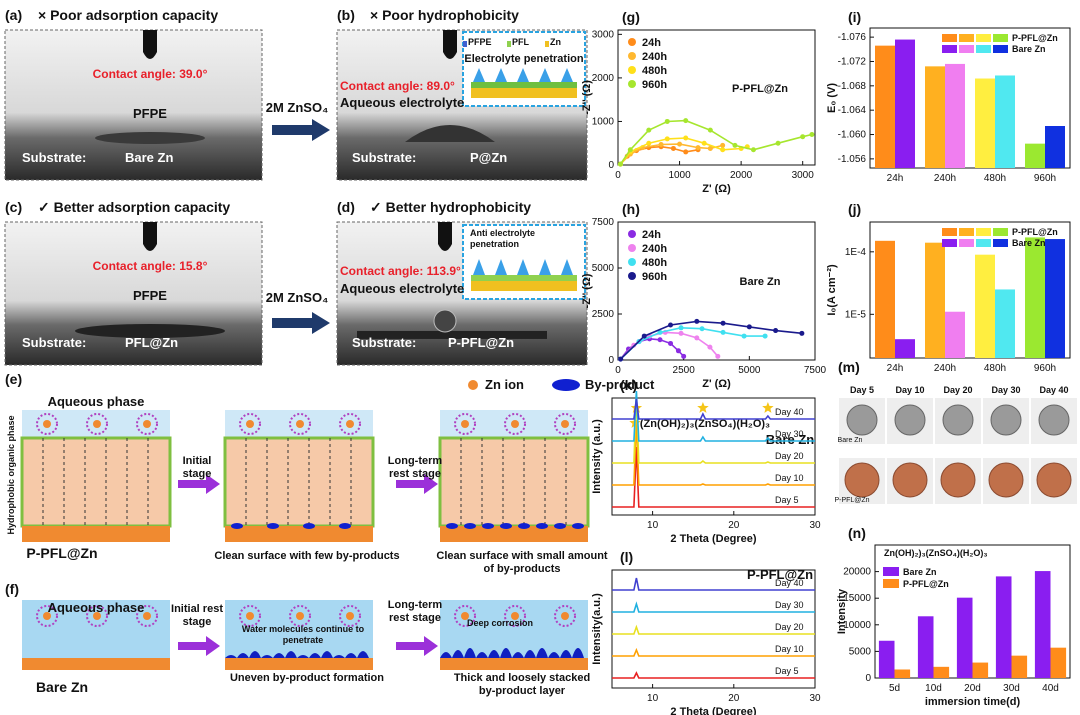  What do you see at coordinates (150, 113) in the screenshot?
I see `layer-label: PFPE` at bounding box center [150, 113].